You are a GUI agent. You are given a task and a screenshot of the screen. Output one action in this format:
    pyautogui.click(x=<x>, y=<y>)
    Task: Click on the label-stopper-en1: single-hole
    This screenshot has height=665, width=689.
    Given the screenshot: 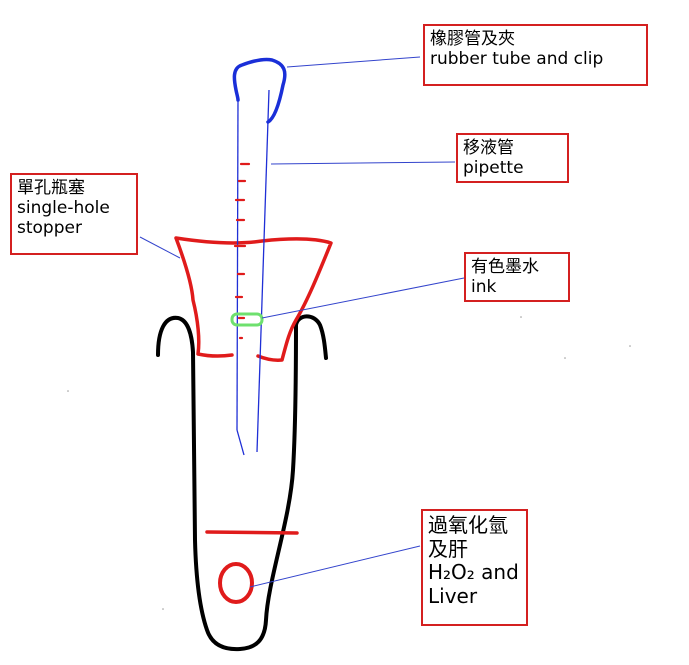 What is the action you would take?
    pyautogui.click(x=63, y=208)
    